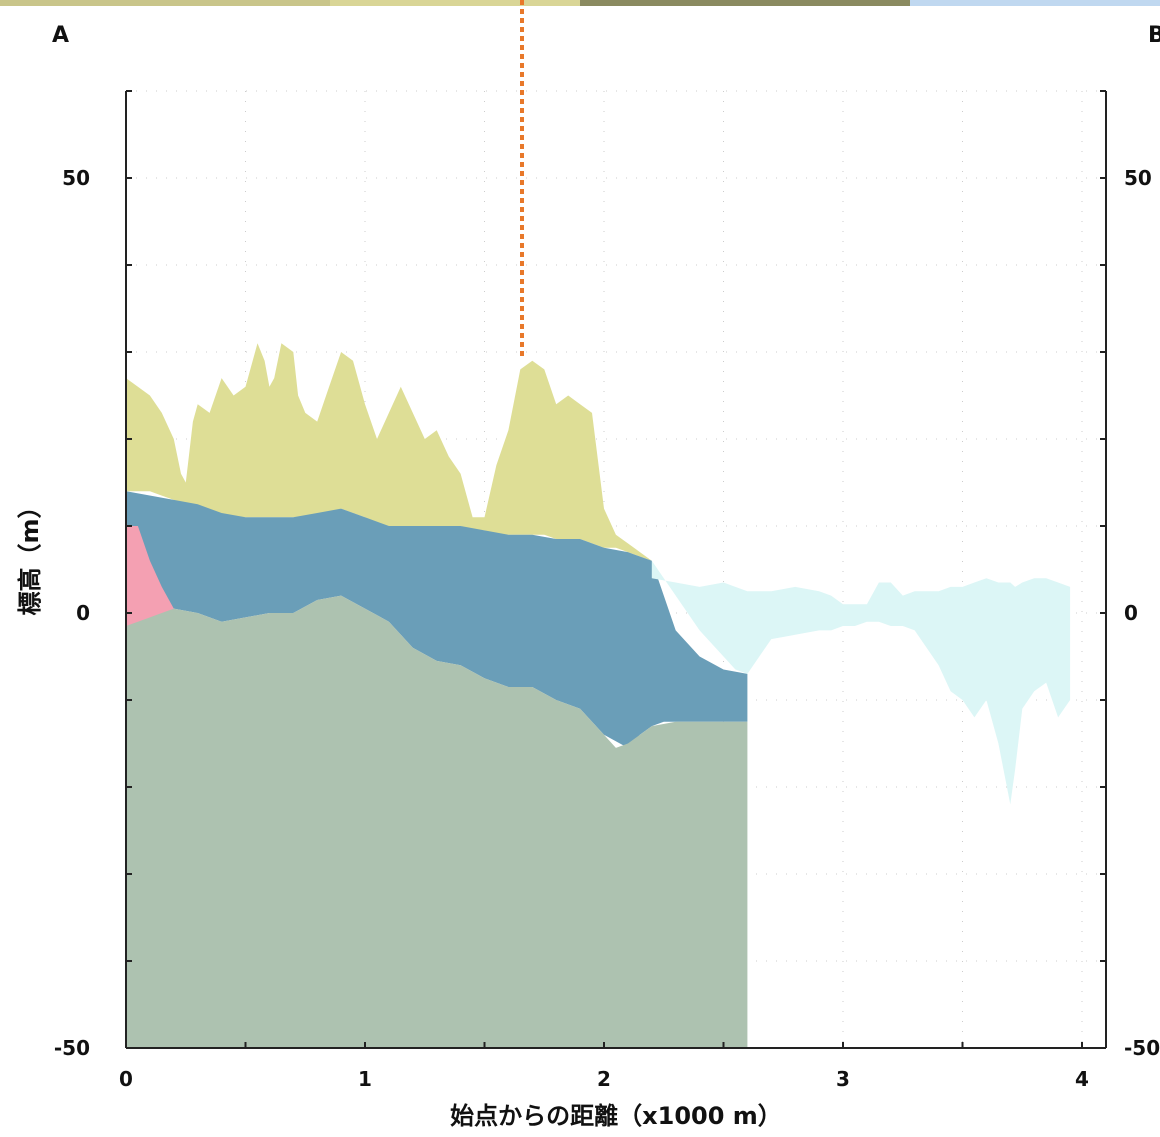 The width and height of the screenshot is (1160, 1137). I want to click on y-axis-title: 標高（m）, so click(30, 554).